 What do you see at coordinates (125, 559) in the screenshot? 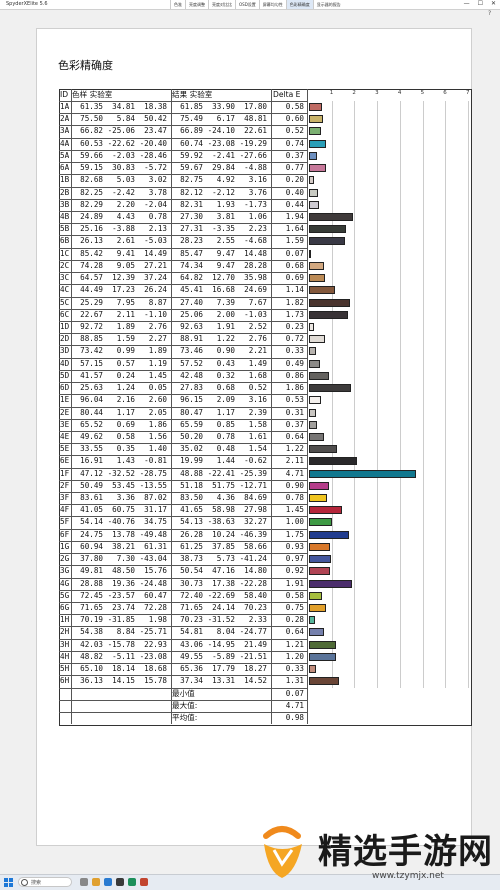
I see `sample-lab-value: 7.30` at bounding box center [125, 559].